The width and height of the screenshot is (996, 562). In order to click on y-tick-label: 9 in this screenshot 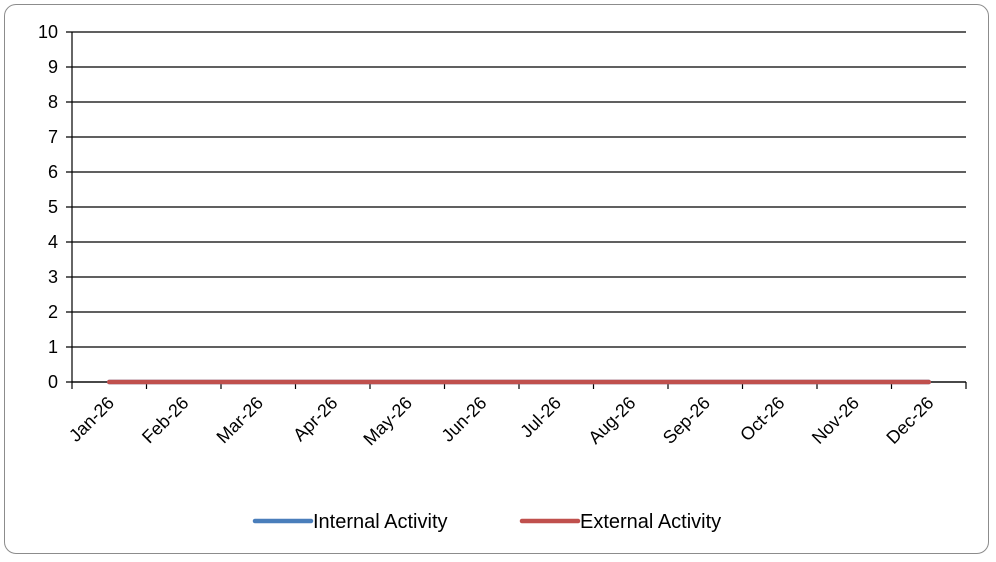, I will do `click(53, 67)`.